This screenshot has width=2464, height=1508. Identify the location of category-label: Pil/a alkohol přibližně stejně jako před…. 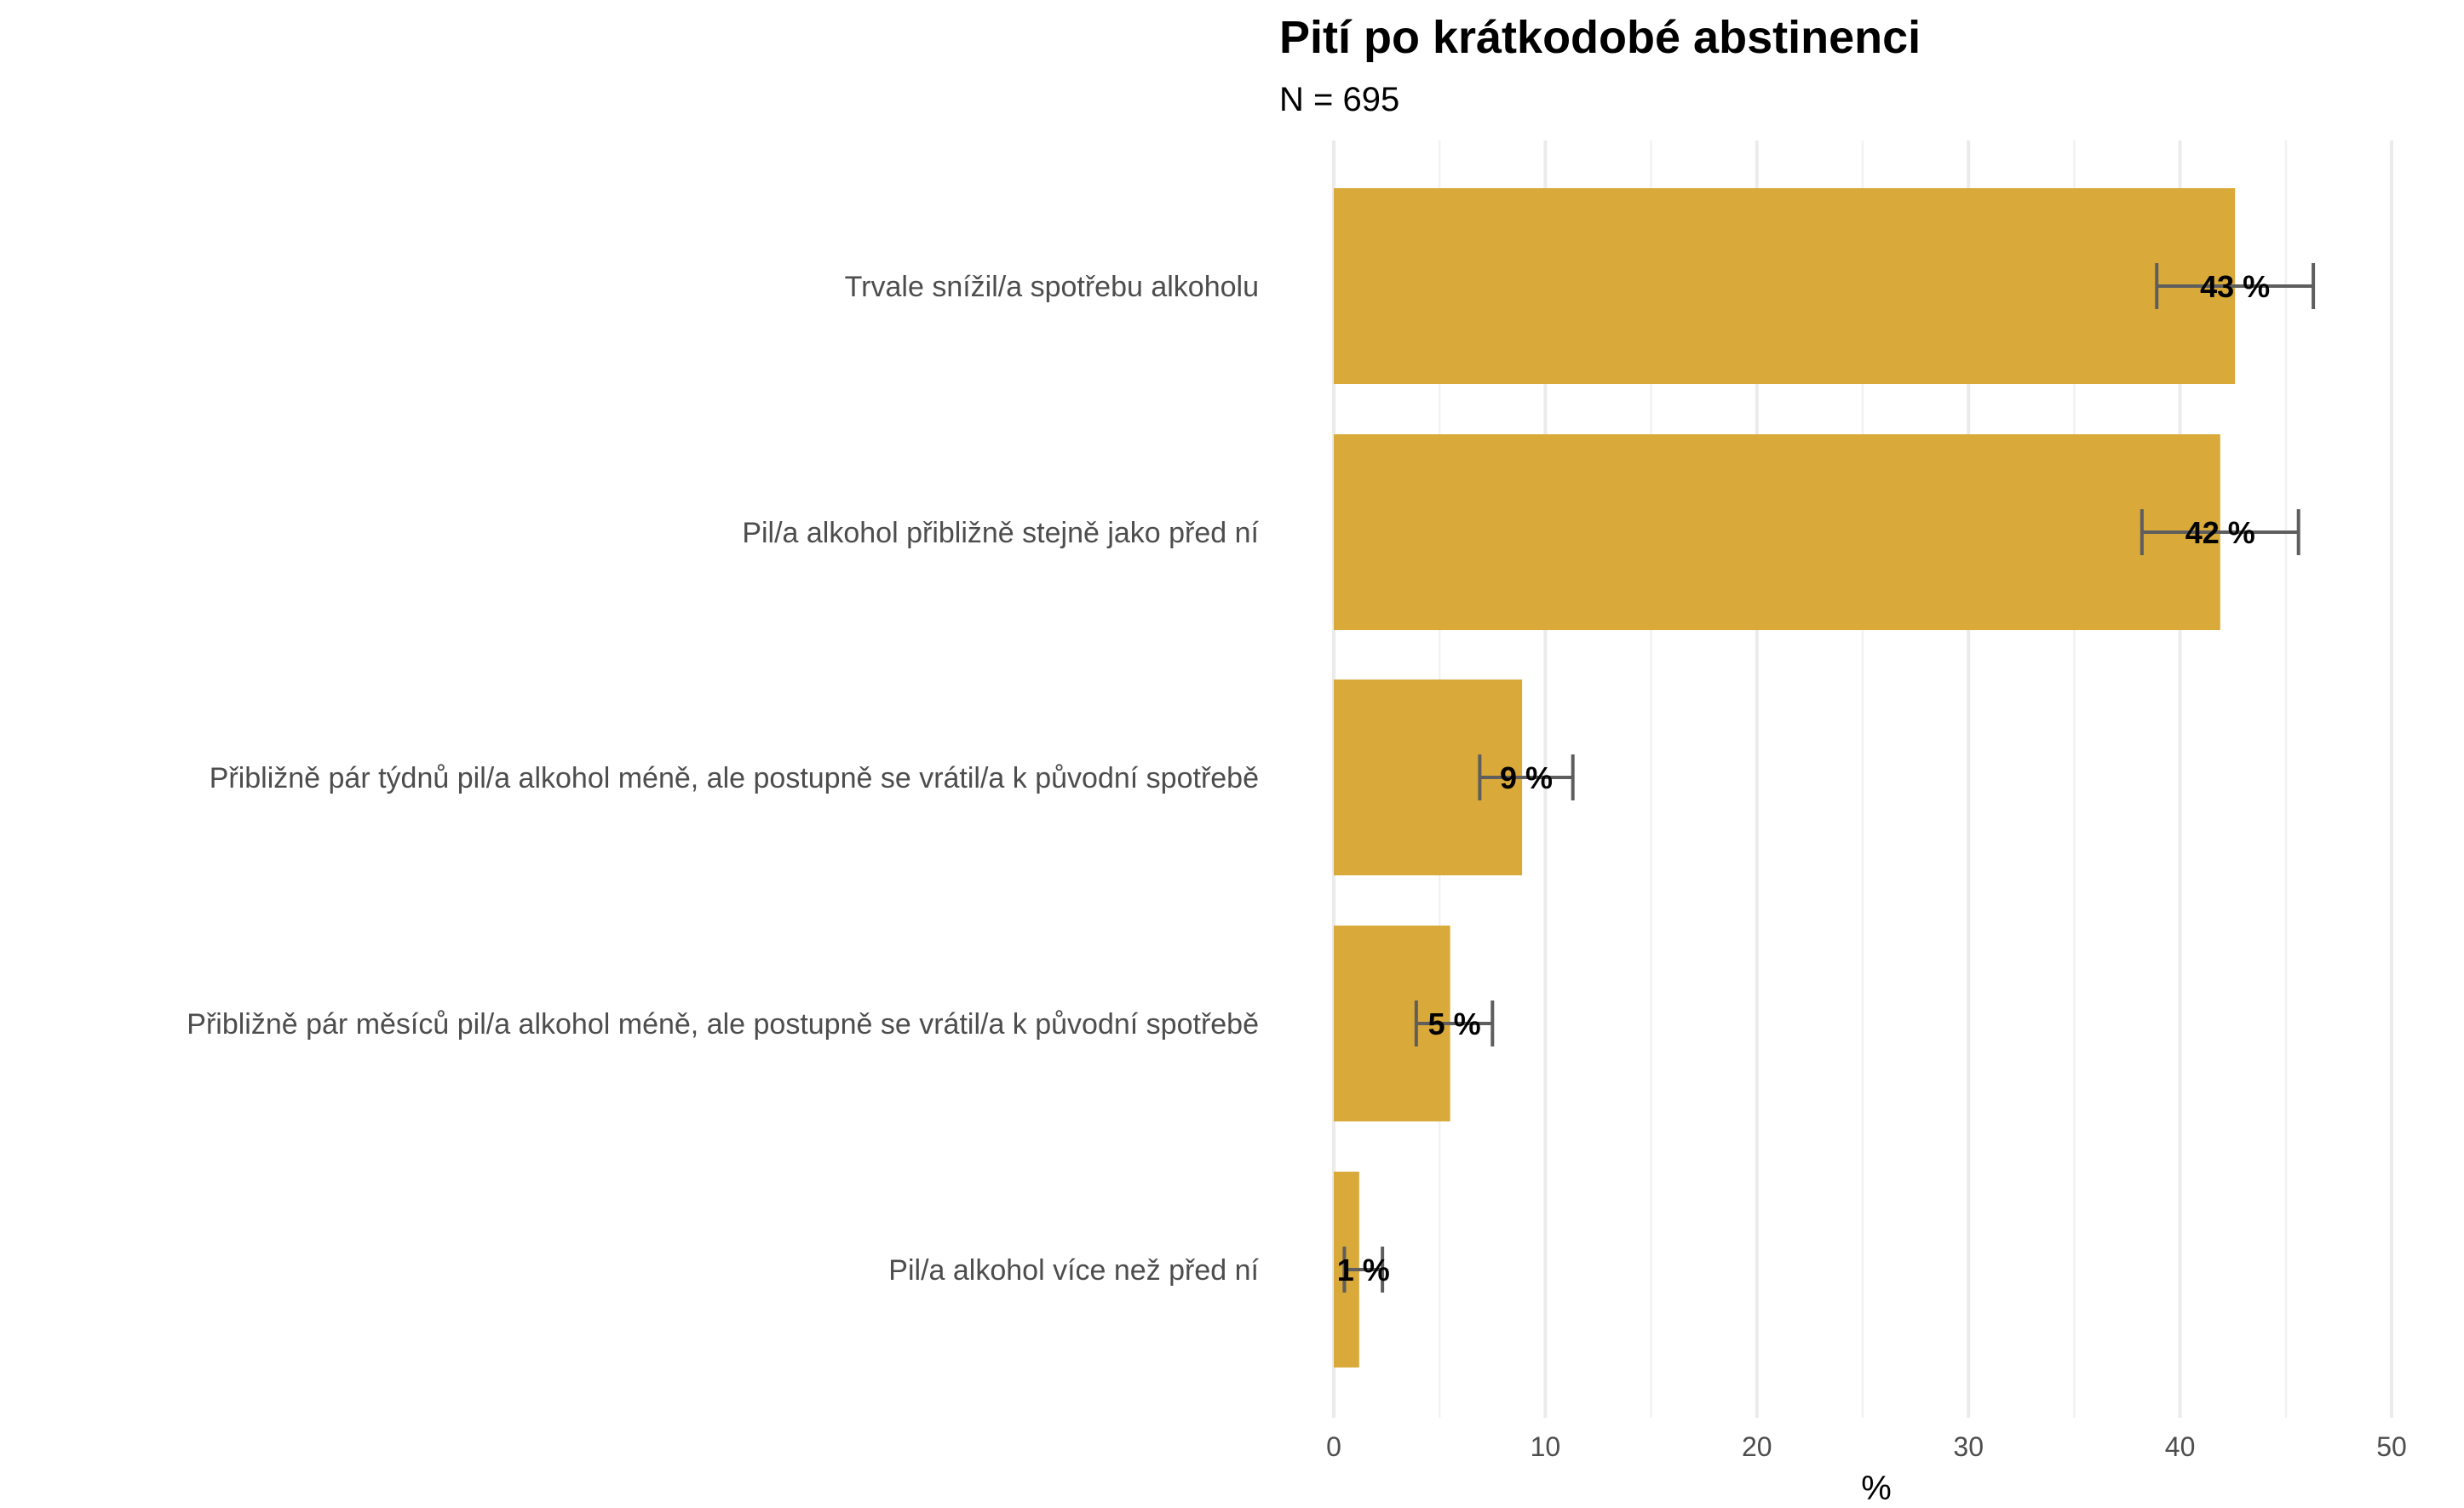
(1000, 533).